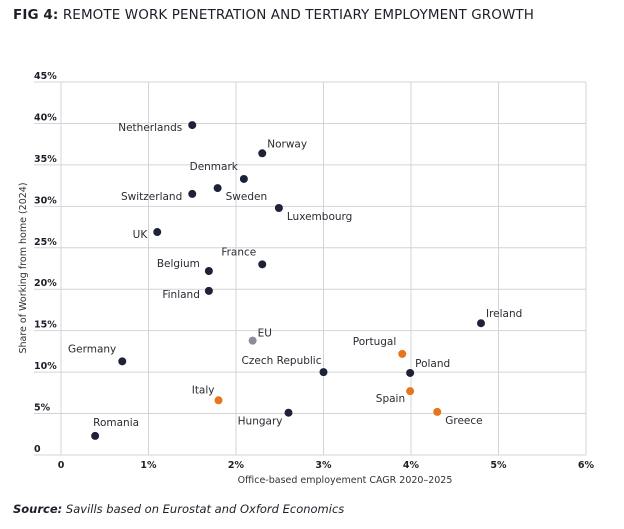  I want to click on point-label: Netherlands, so click(150, 128).